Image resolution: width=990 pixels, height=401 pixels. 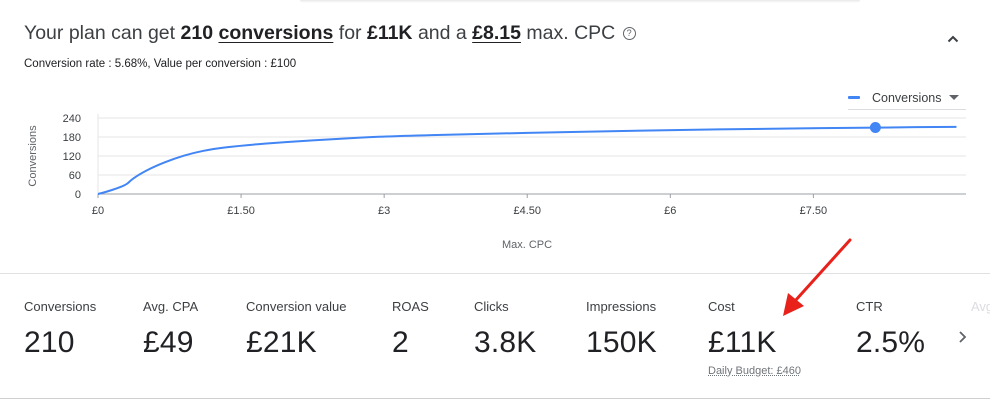 I want to click on metric-label: Avg., so click(x=980, y=306).